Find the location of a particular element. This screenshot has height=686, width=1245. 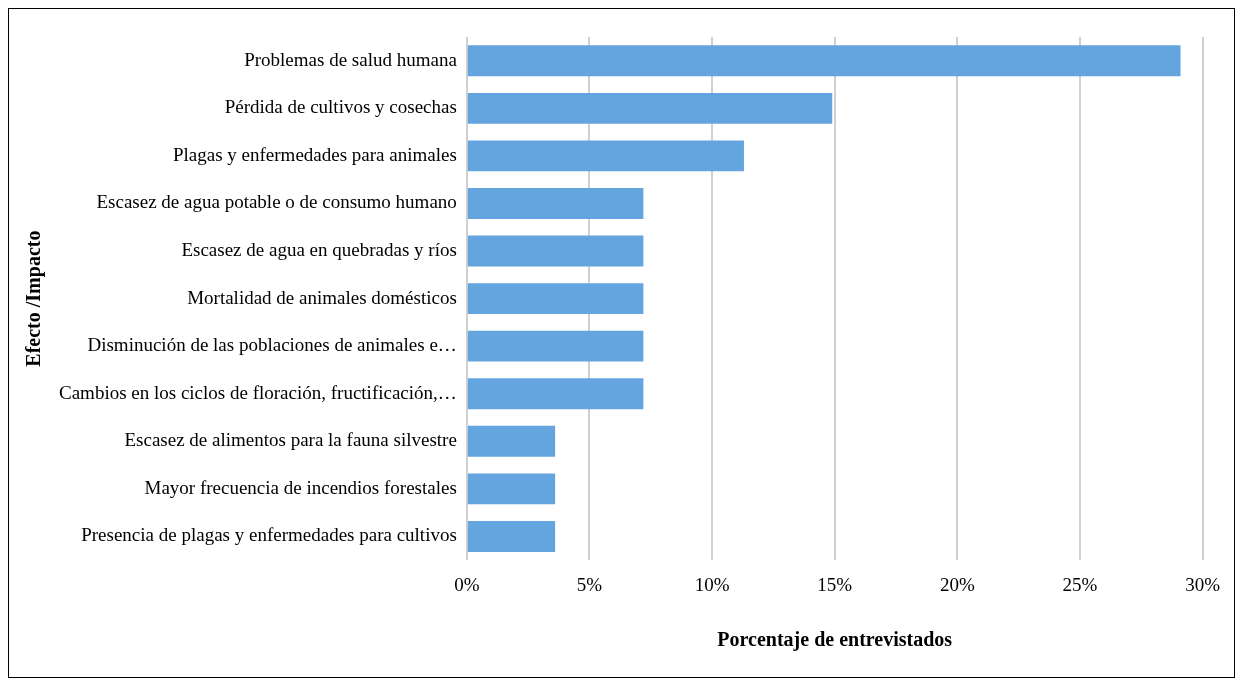

x-tick-label: 25% is located at coordinates (1080, 584).